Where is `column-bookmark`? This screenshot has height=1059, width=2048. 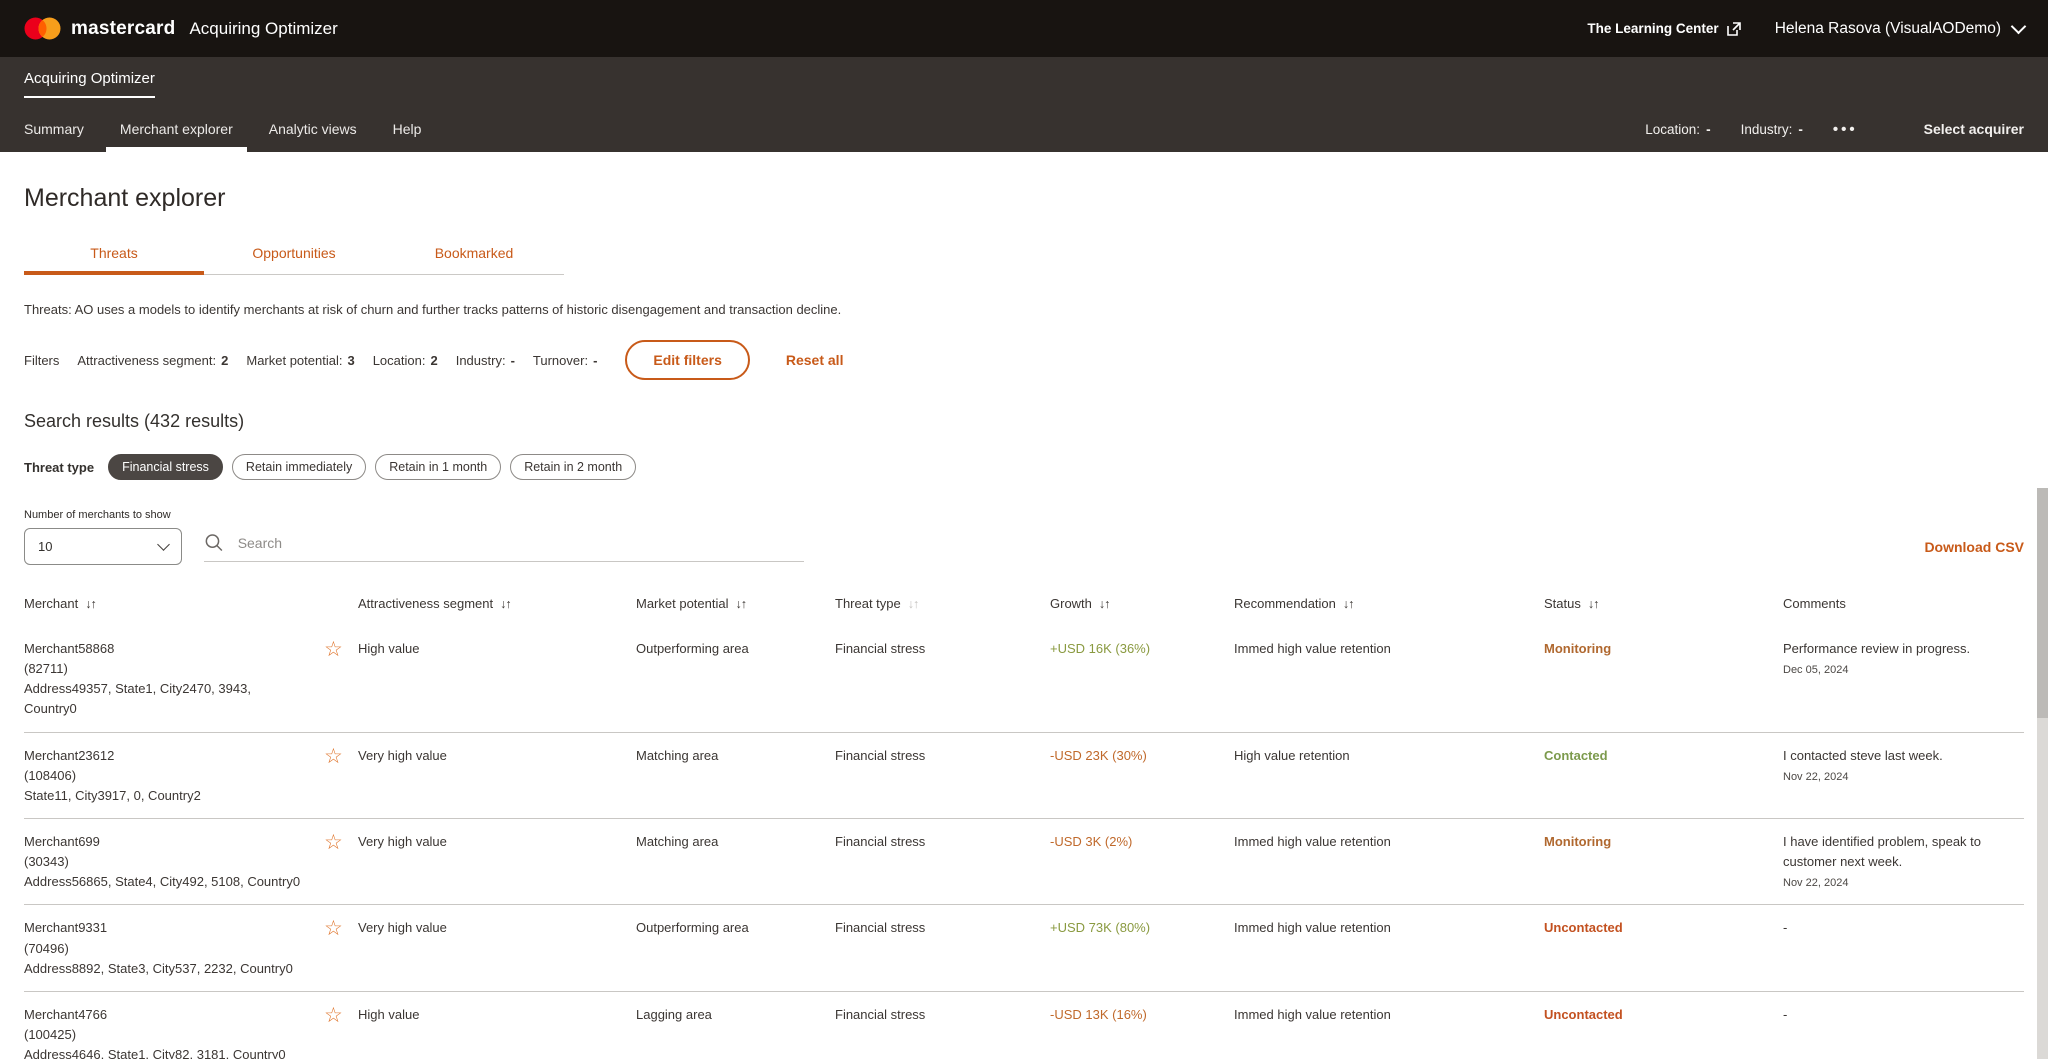 column-bookmark is located at coordinates (341, 603).